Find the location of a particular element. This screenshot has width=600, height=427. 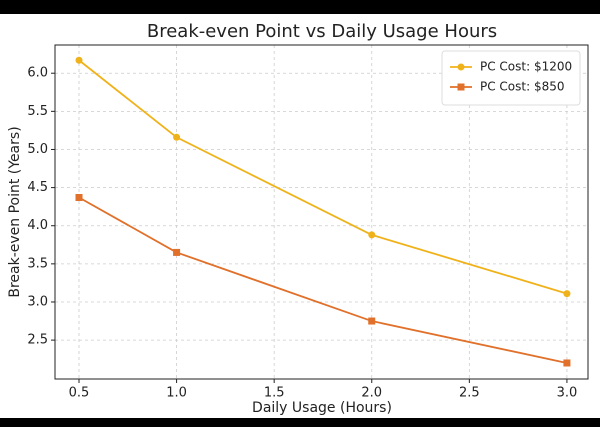

chart-title: Break-even Point vs Daily Usage Hours is located at coordinates (322, 31).